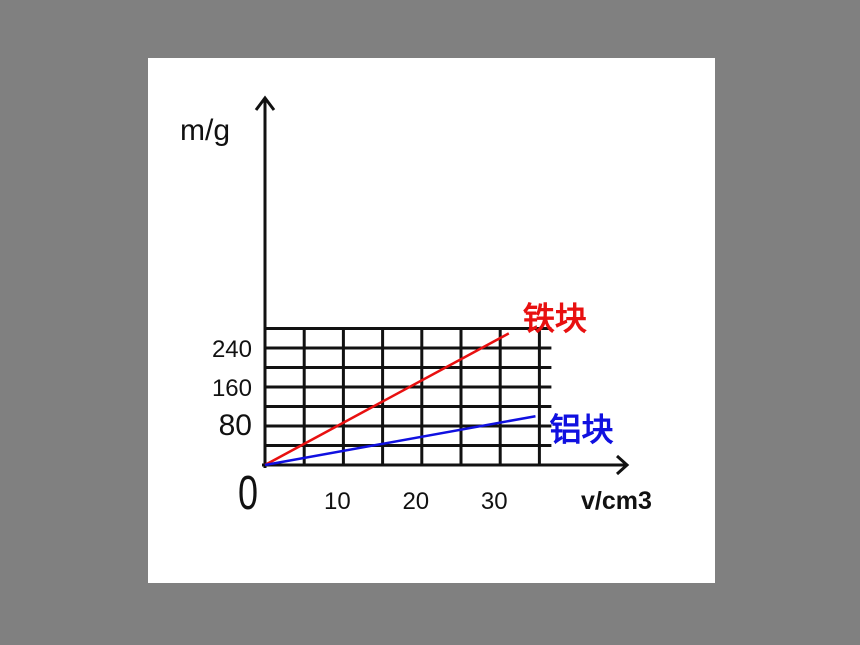 This screenshot has height=645, width=860. I want to click on x-tick-label: 20, so click(415, 501).